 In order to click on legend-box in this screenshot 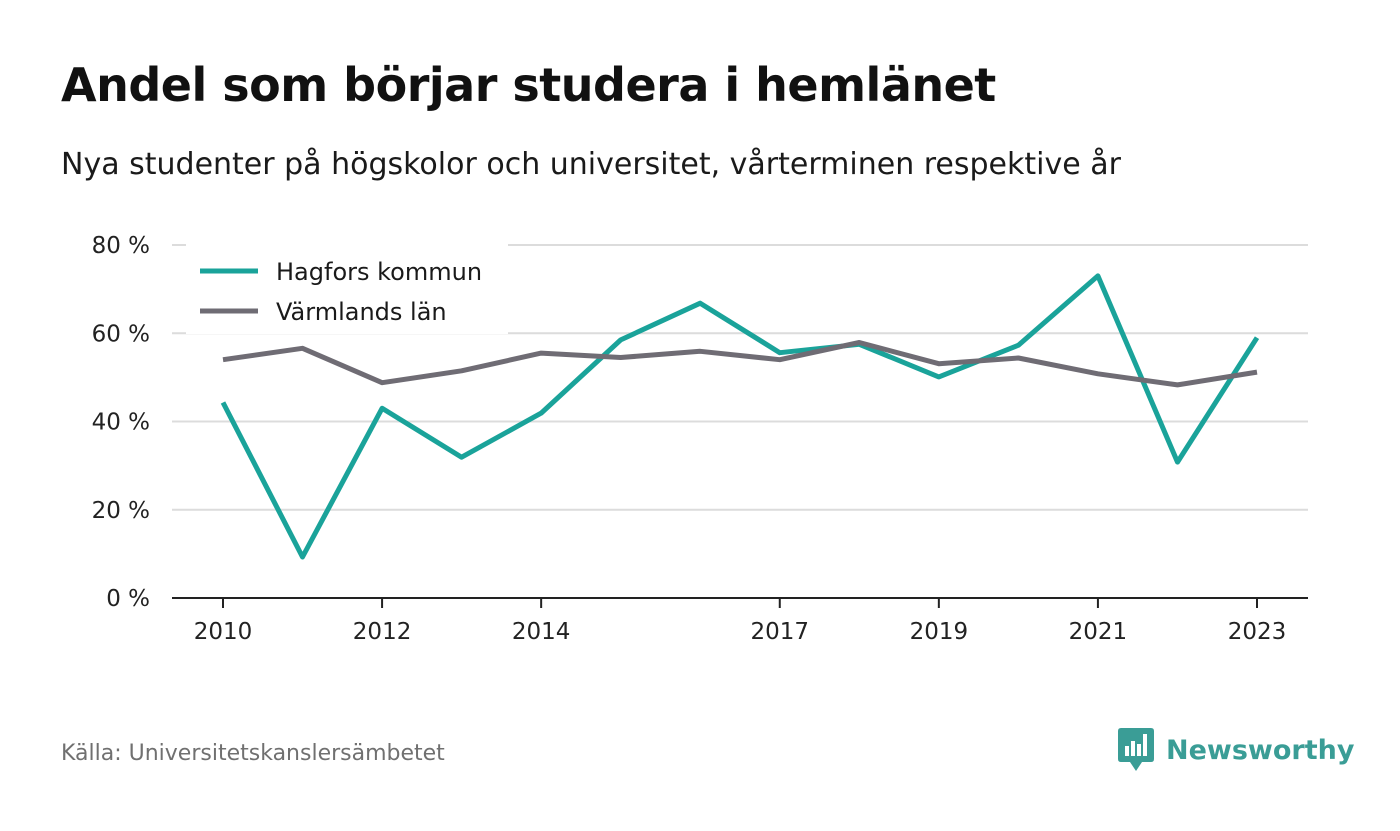, I will do `click(347, 285)`.